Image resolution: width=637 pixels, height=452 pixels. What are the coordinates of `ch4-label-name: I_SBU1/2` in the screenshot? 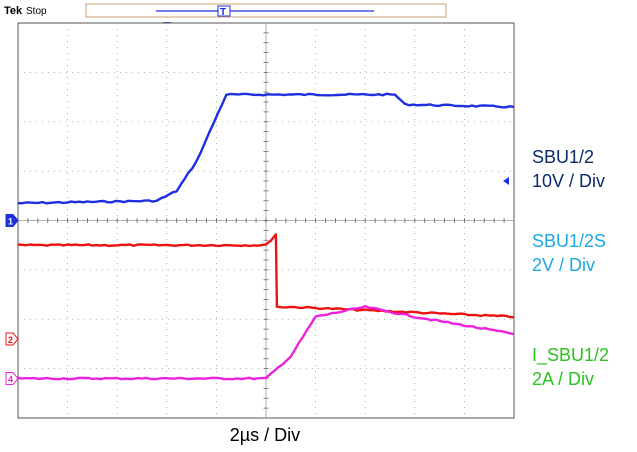 It's located at (571, 355).